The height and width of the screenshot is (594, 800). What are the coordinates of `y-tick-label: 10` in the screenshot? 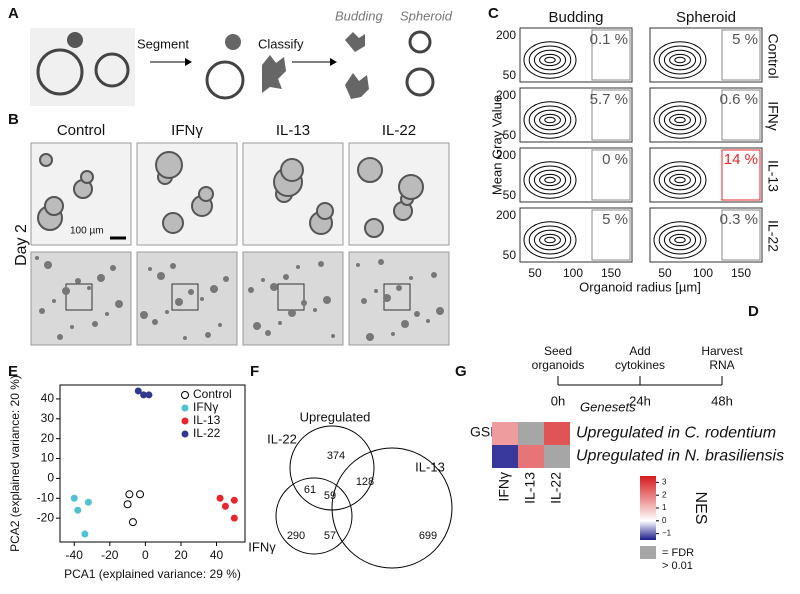 It's located at (48, 458).